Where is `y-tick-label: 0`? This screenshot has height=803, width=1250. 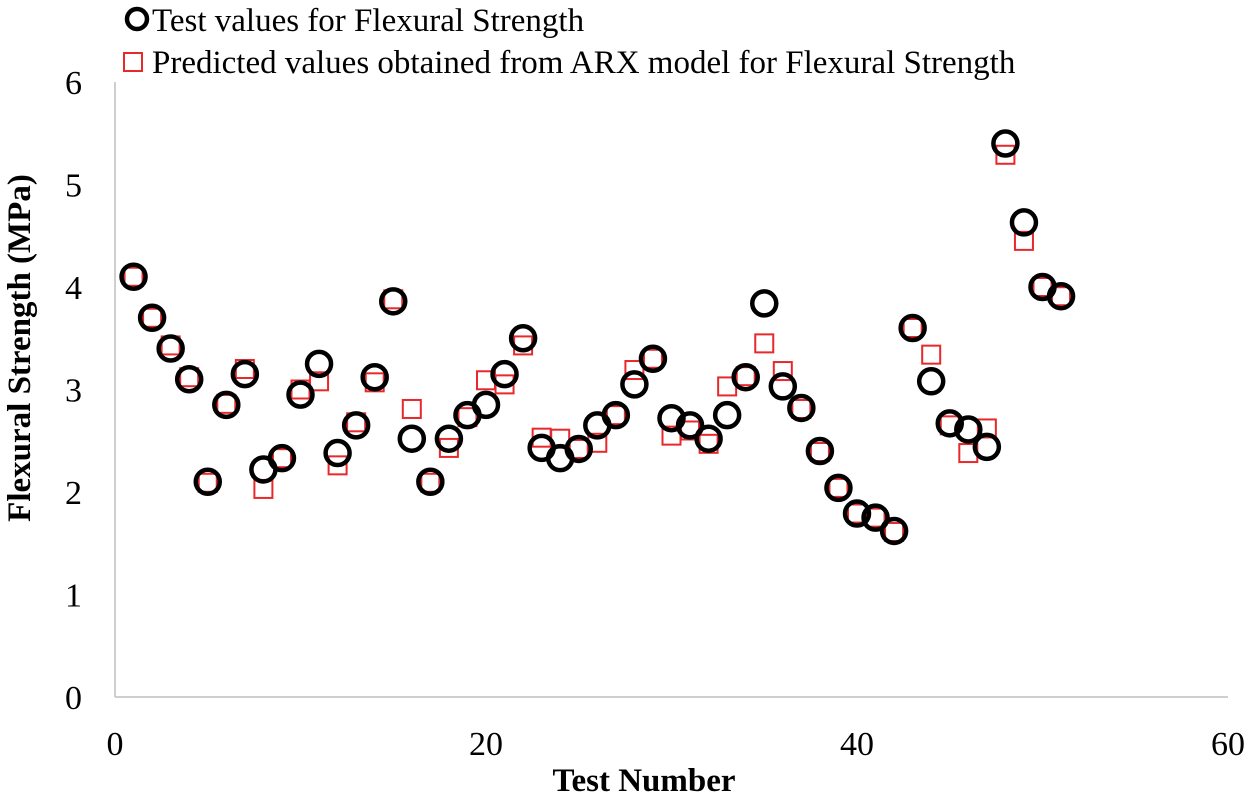 y-tick-label: 0 is located at coordinates (73, 698).